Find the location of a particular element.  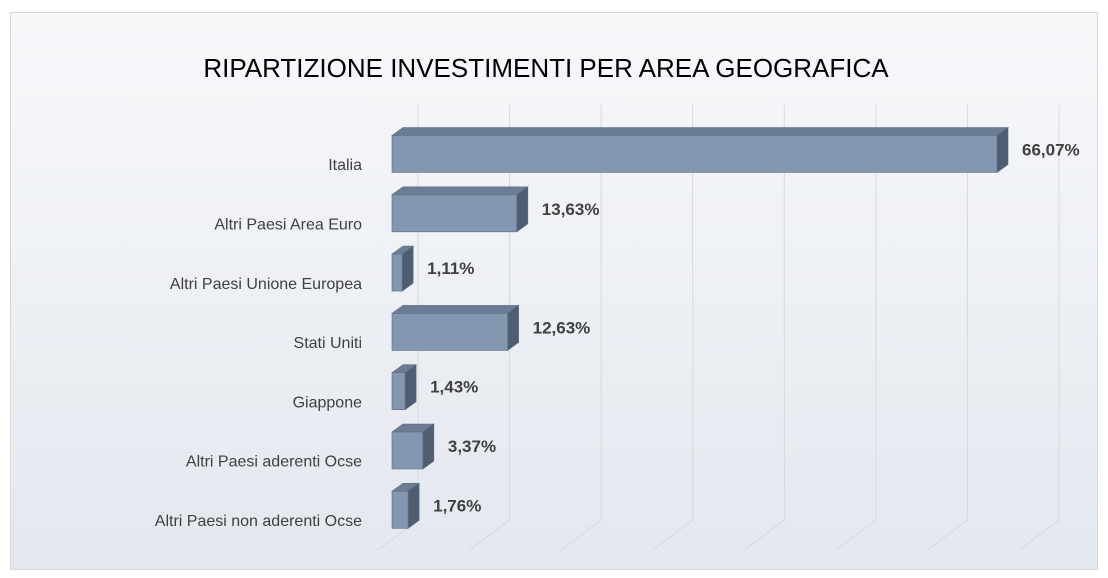

y-tick-label: Stati Uniti is located at coordinates (328, 343).